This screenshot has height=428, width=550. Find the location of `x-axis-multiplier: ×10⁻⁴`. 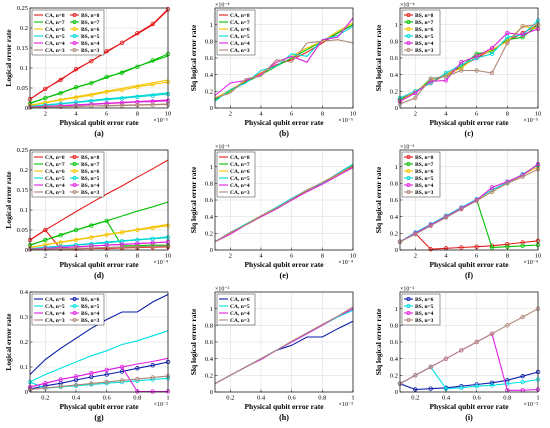

x-axis-multiplier: ×10⁻⁴ is located at coordinates (530, 263).